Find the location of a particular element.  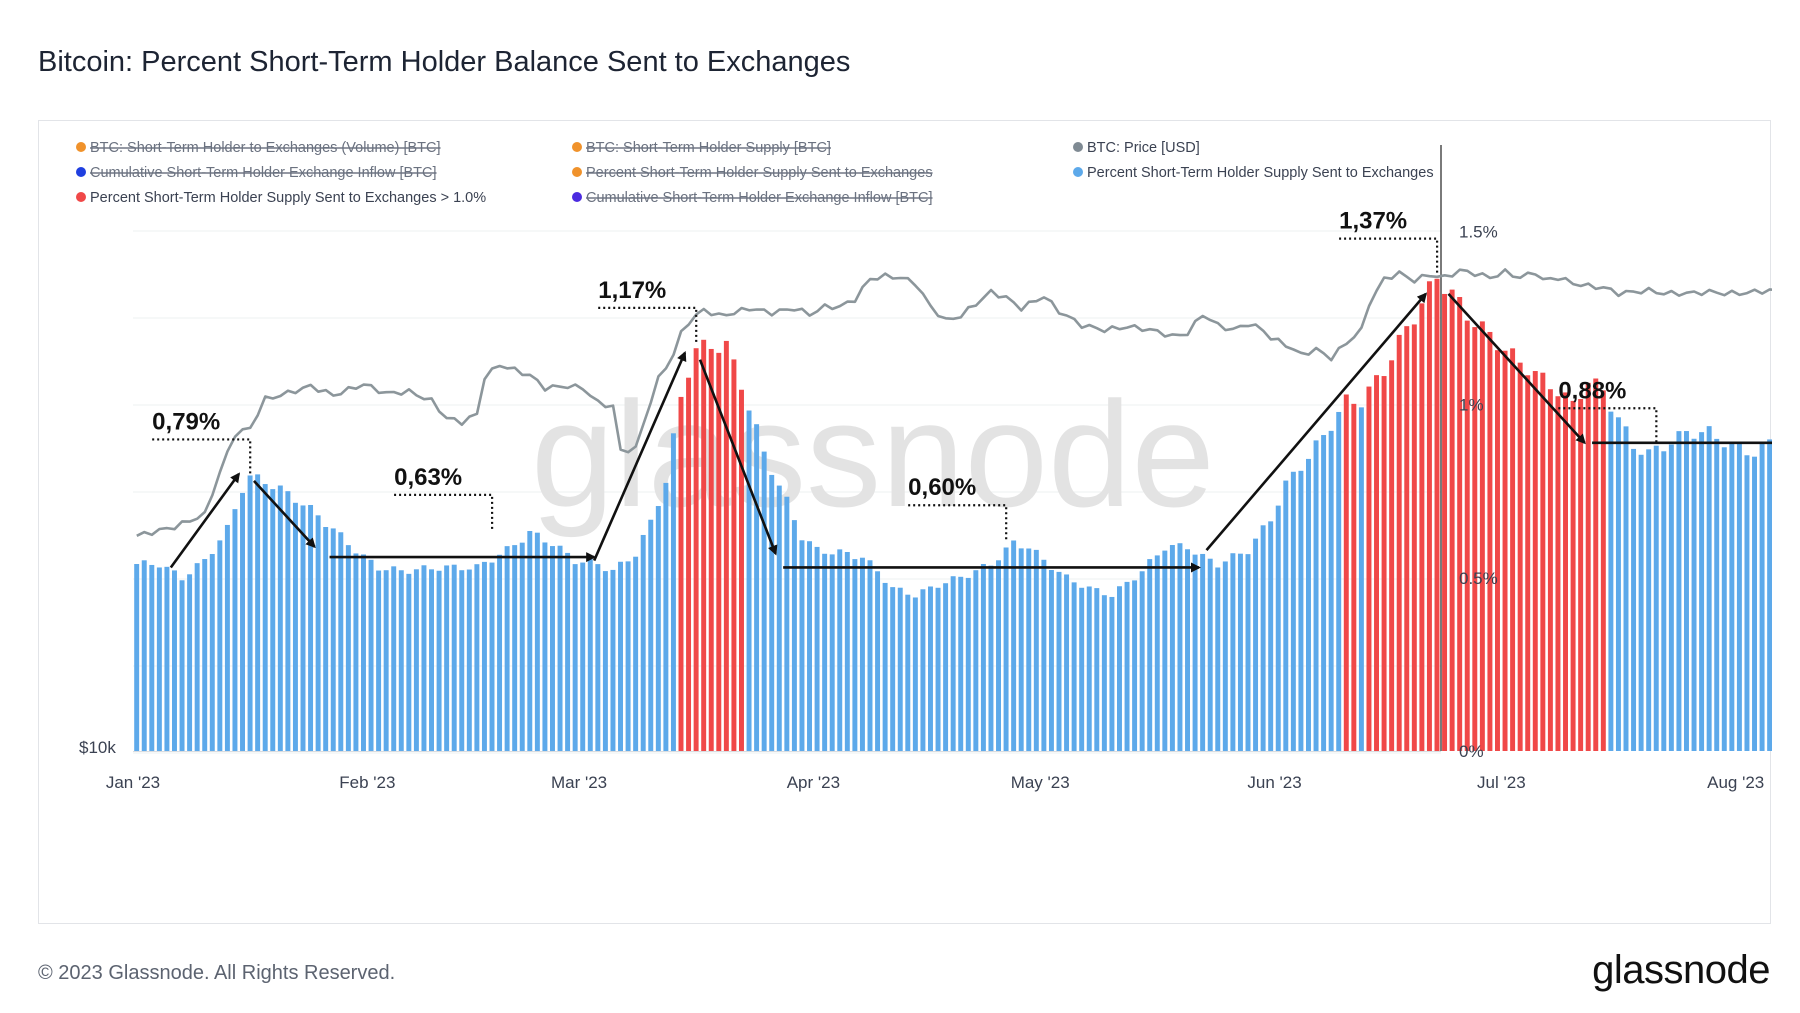

x-tick-label: Jan '23 is located at coordinates (133, 782).